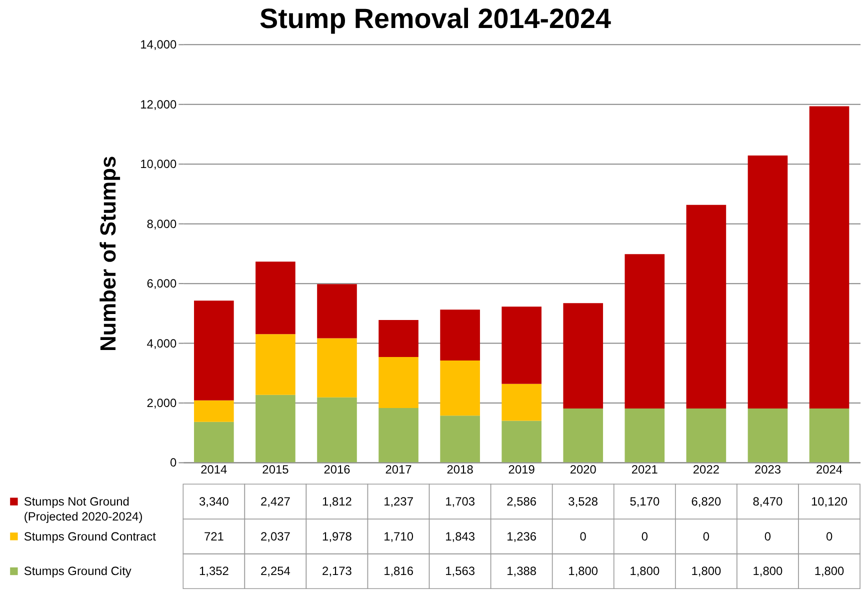  I want to click on y-tick-label: 12,000, so click(159, 104).